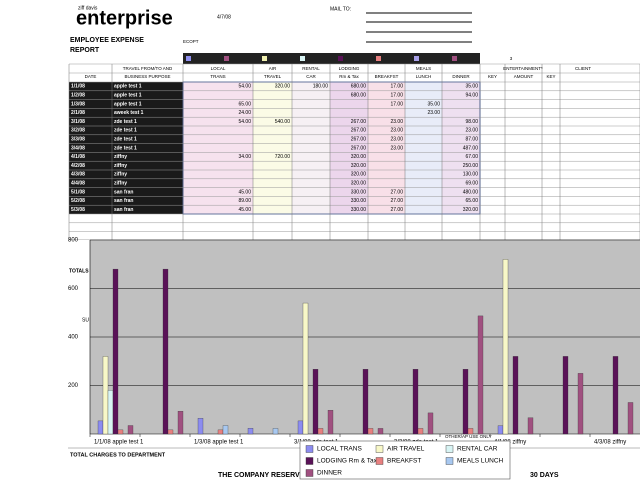 This screenshot has height=480, width=640. Describe the element at coordinates (471, 148) in the screenshot. I see `amount-cell: 487.00` at that location.